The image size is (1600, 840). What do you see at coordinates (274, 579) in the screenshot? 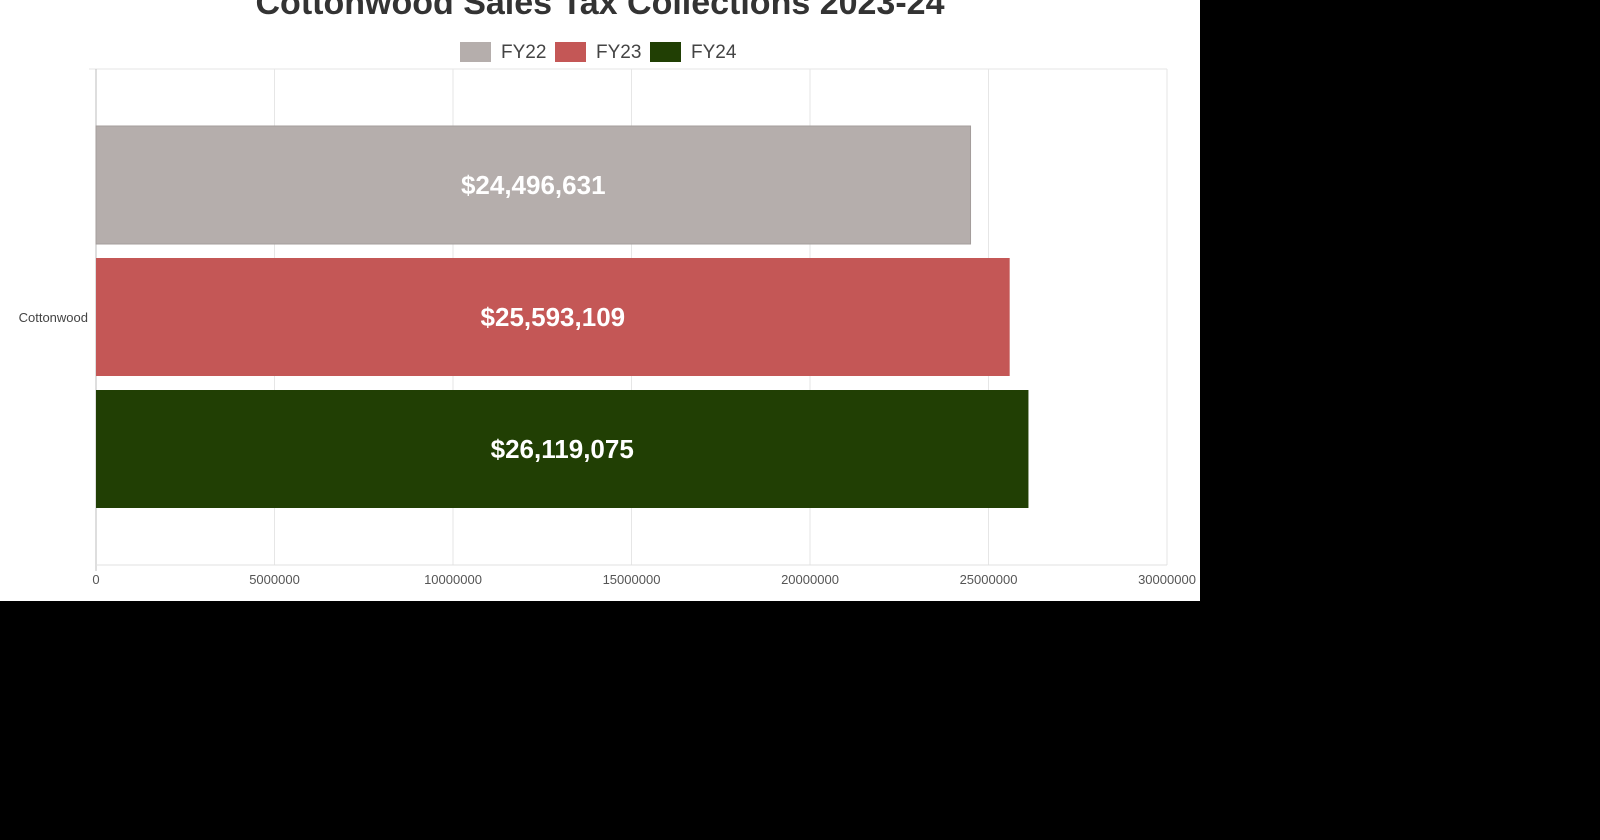
I see `x-tick-label: 5000000` at bounding box center [274, 579].